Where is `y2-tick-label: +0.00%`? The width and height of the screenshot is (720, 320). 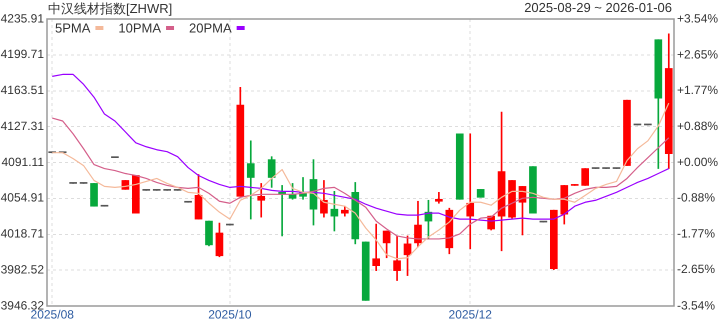
y2-tick-label: +0.00% is located at coordinates (697, 161).